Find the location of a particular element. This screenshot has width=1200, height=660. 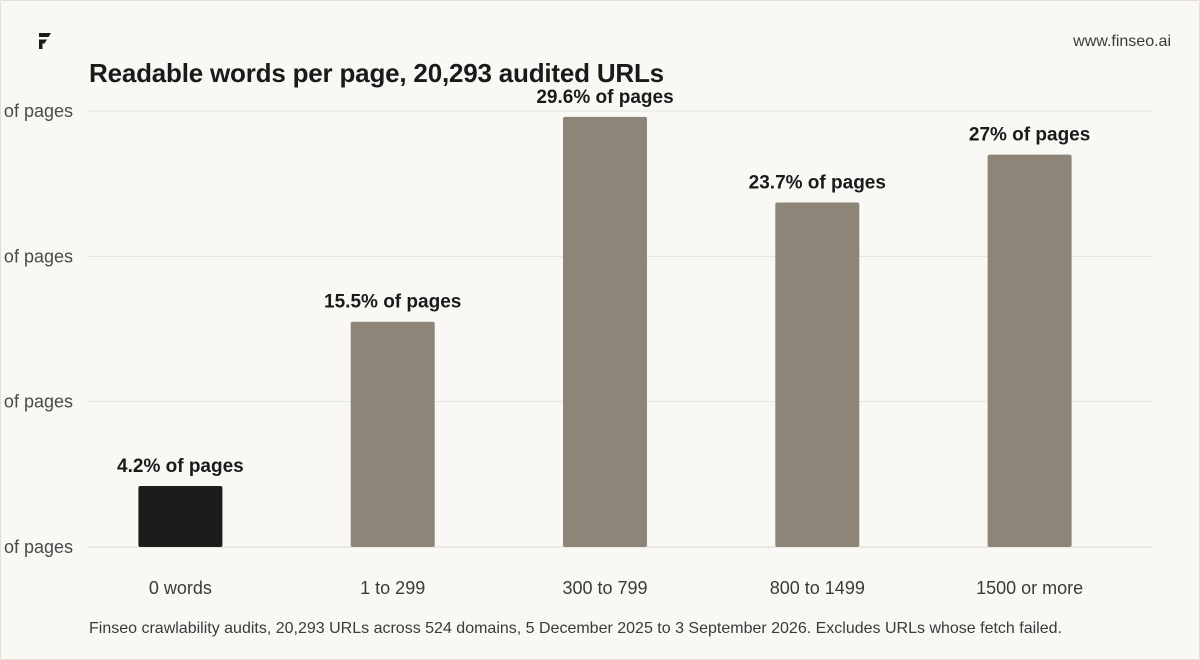

finseo-logo-icon is located at coordinates (45, 41).